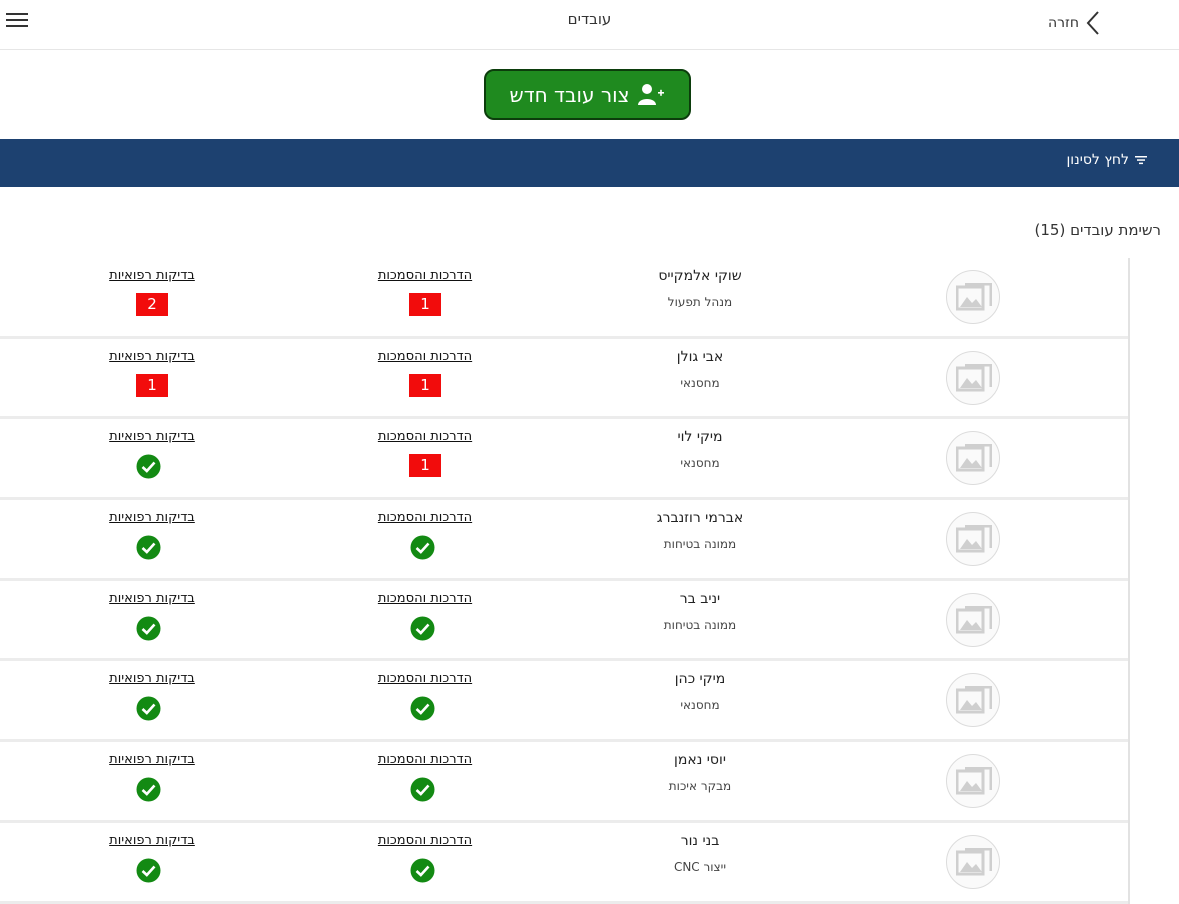 The height and width of the screenshot is (904, 1179). What do you see at coordinates (700, 356) in the screenshot?
I see `employee-name: אבי גולן` at bounding box center [700, 356].